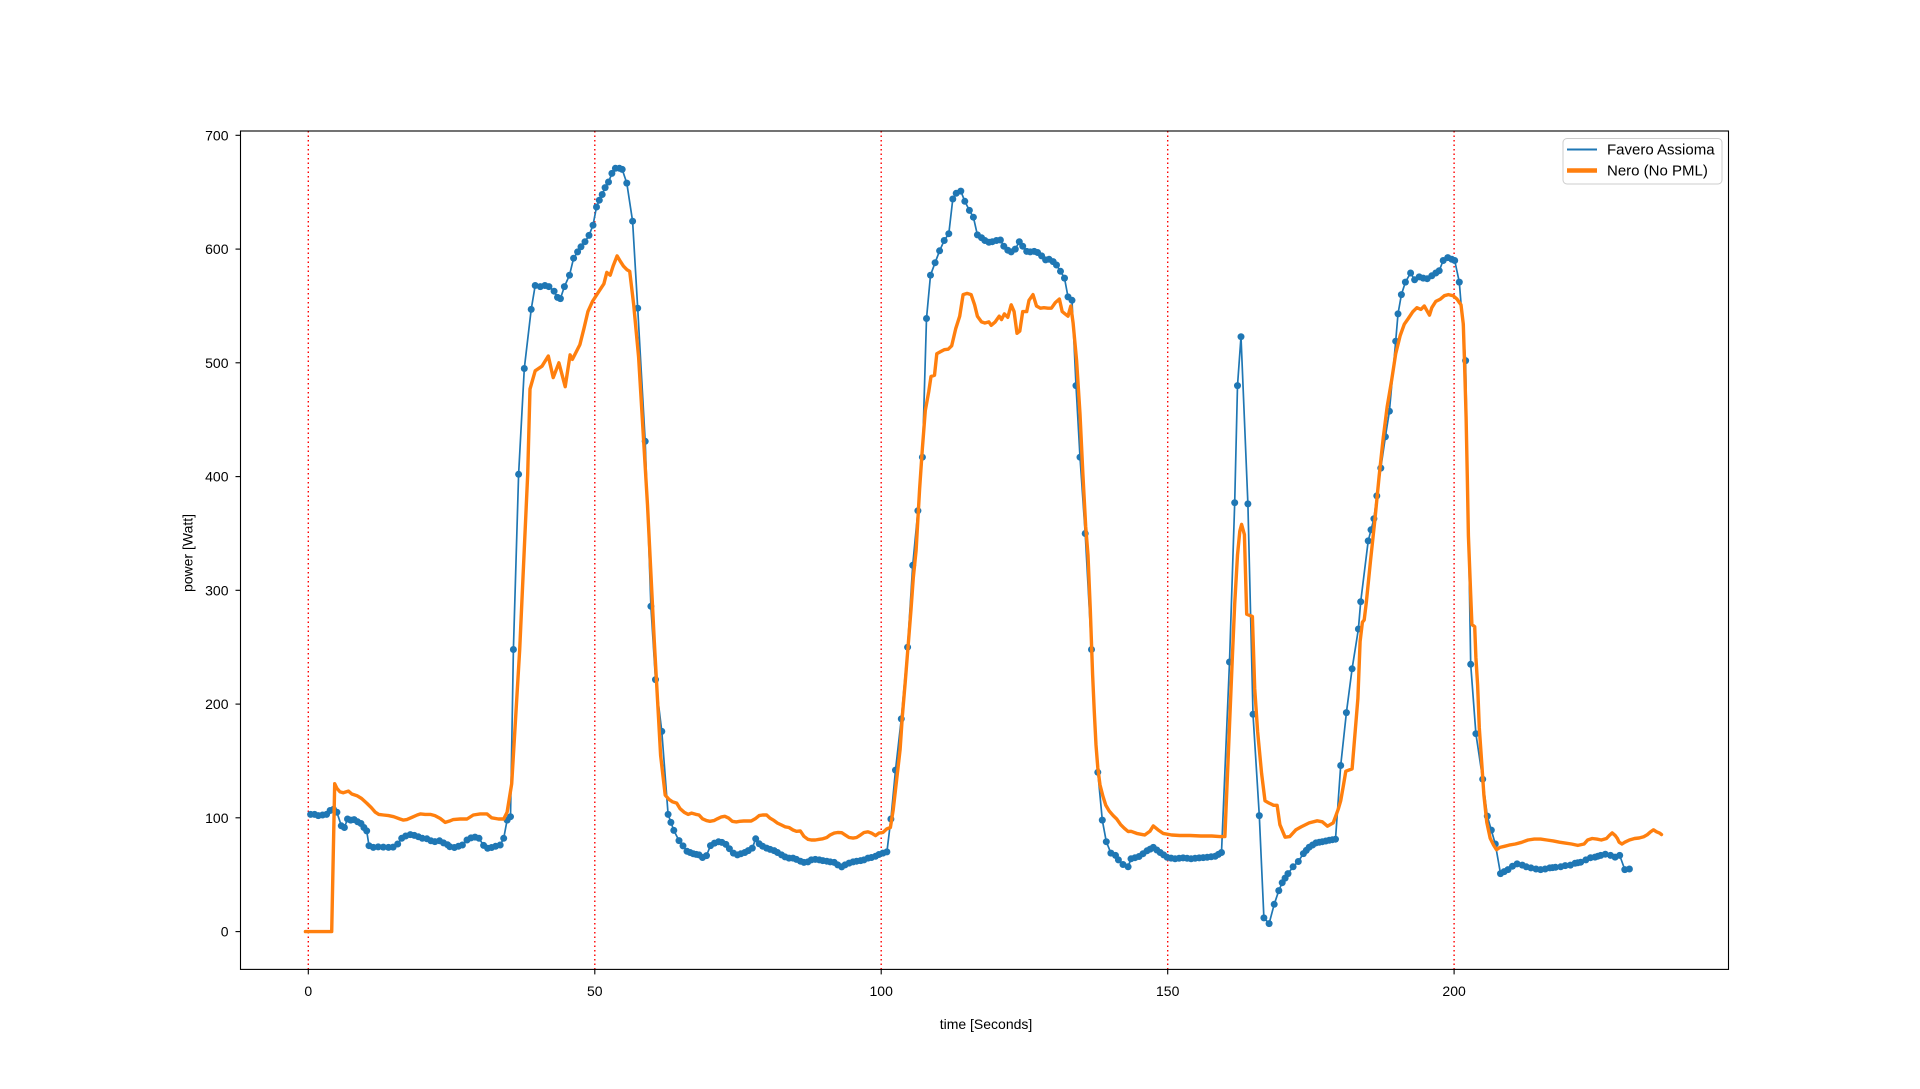 Image resolution: width=1920 pixels, height=1089 pixels. I want to click on svg-text: 50, so click(595, 991).